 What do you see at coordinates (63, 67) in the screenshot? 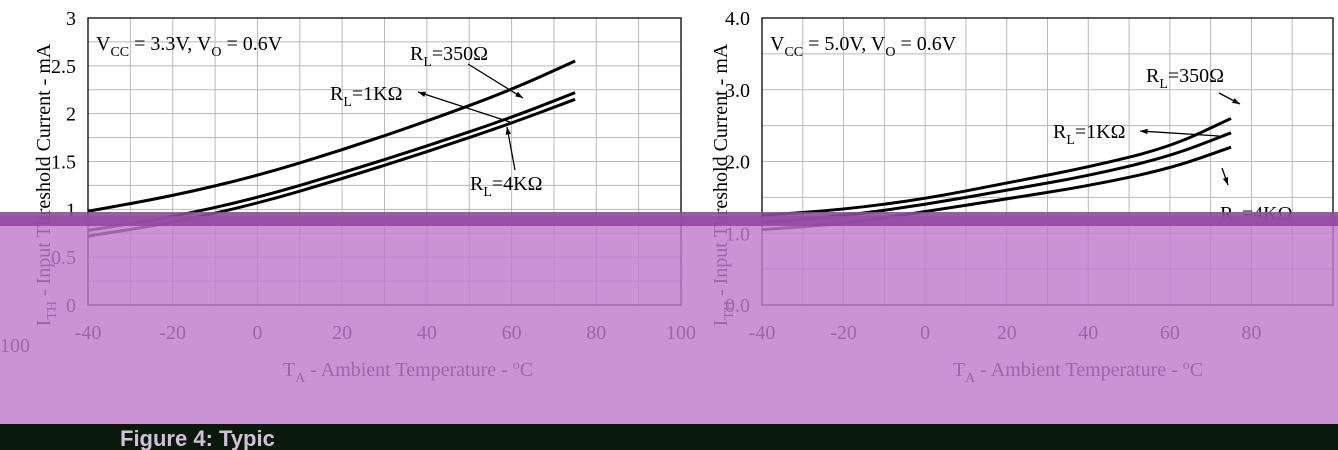
I see `y-tick-label: 2.5` at bounding box center [63, 67].